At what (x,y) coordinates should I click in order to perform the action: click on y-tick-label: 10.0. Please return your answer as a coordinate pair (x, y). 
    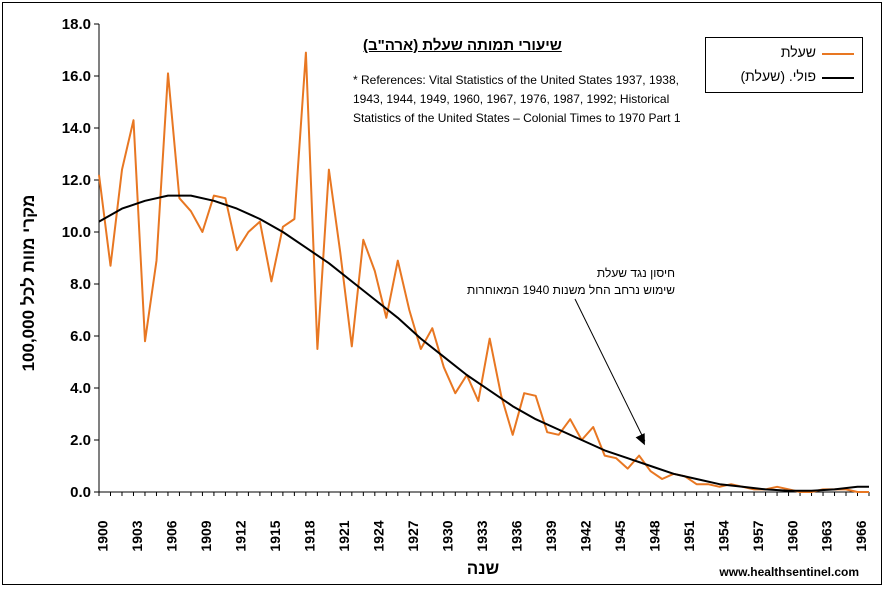
    Looking at the image, I should click on (76, 232).